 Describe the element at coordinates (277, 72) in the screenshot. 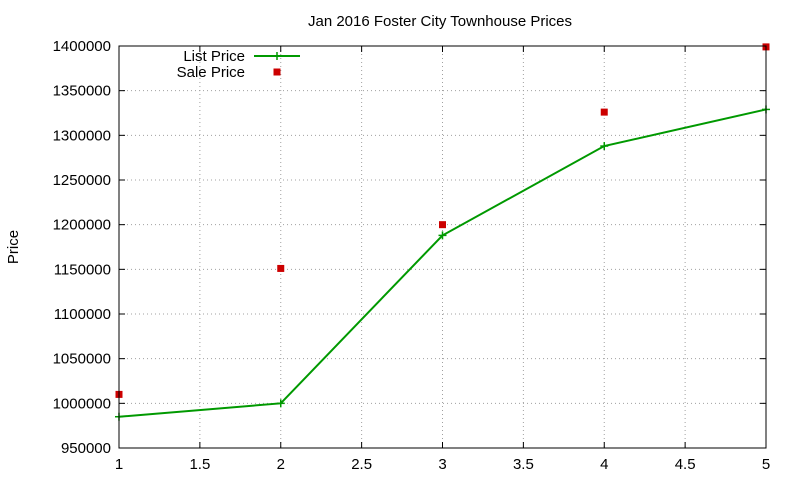

I see `legend-swatch-sale-price` at that location.